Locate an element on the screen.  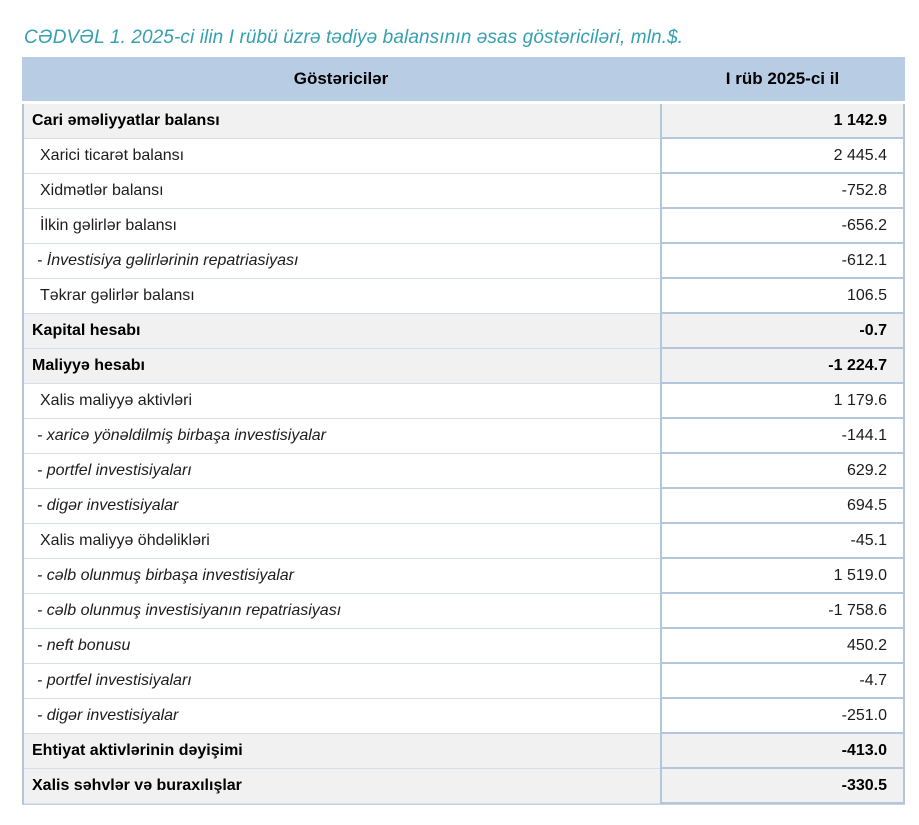
table-row: Ehtiyat aktivlərinin dəyişimi -413.0 is located at coordinates (464, 751).